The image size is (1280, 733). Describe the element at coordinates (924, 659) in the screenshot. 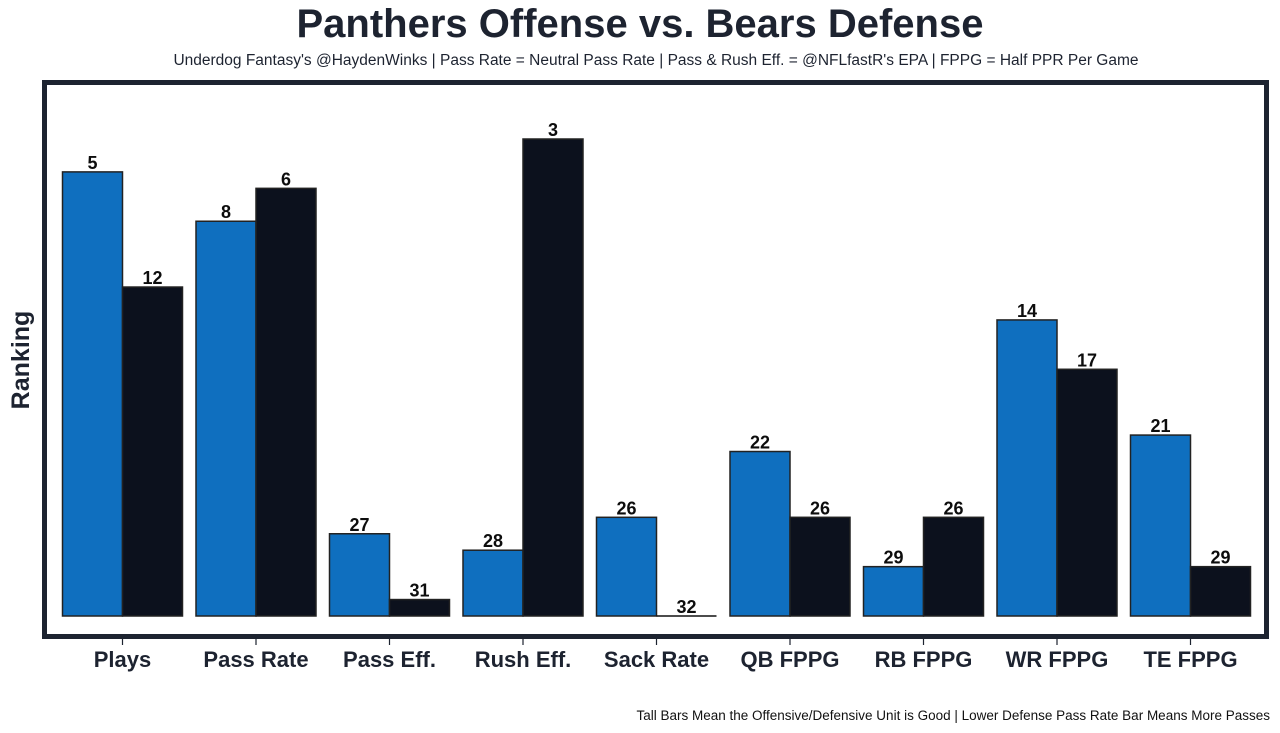

I see `x-tick-label: RB FPPG` at that location.